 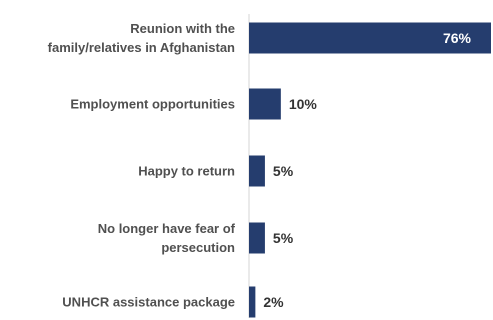 What do you see at coordinates (122, 171) in the screenshot?
I see `category-label-3: Happy to return` at bounding box center [122, 171].